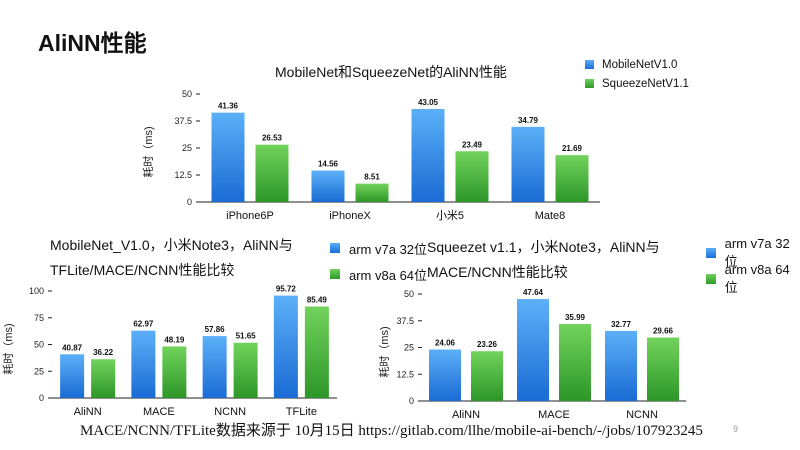 Image resolution: width=800 pixels, height=450 pixels. I want to click on chart1-legend-item-2: SqueezeNetV1.1, so click(637, 83).